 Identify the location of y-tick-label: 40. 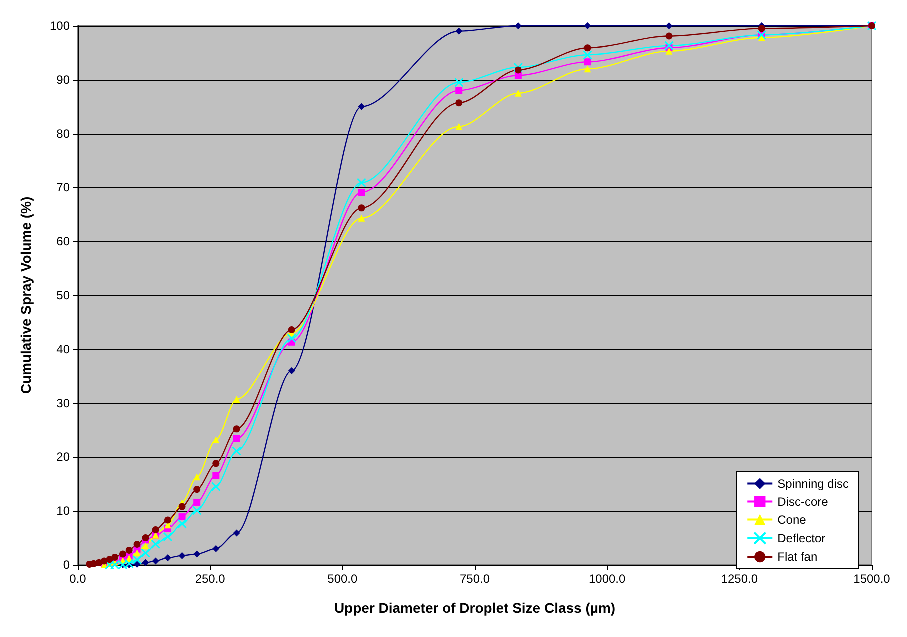
(63, 349).